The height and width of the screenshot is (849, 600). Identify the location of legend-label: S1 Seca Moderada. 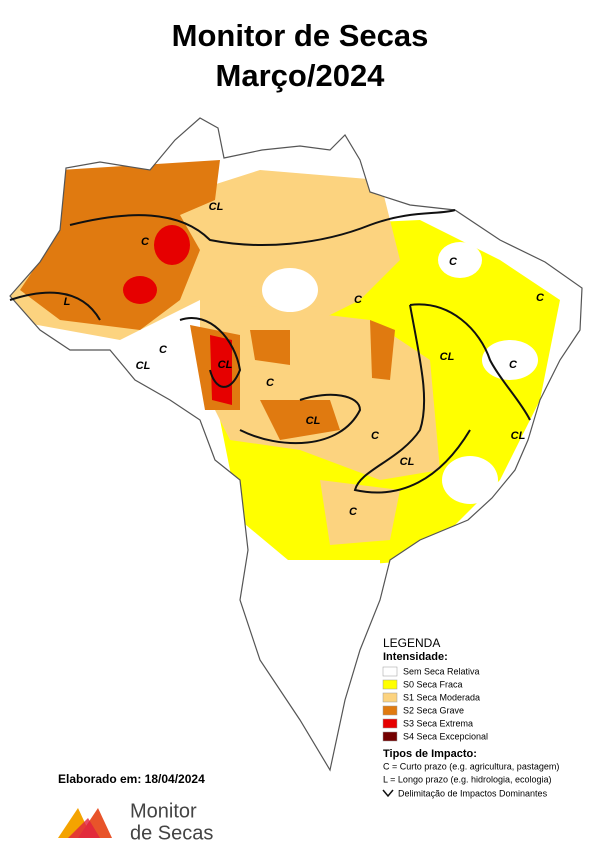
(441, 697).